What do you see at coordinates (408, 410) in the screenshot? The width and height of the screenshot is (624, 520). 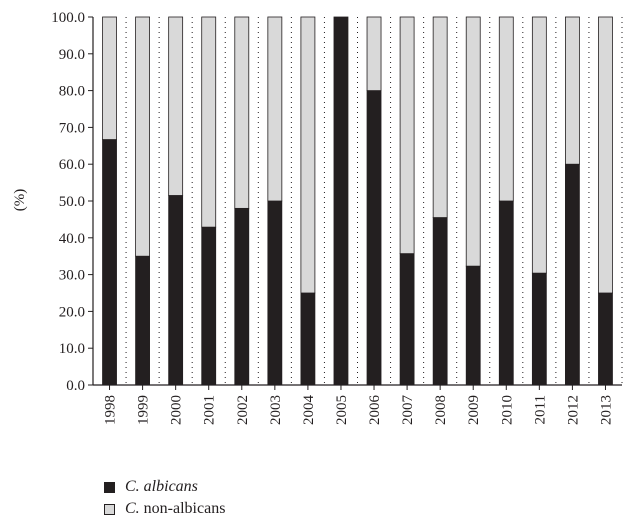 I see `x-tick-label: 2007` at bounding box center [408, 410].